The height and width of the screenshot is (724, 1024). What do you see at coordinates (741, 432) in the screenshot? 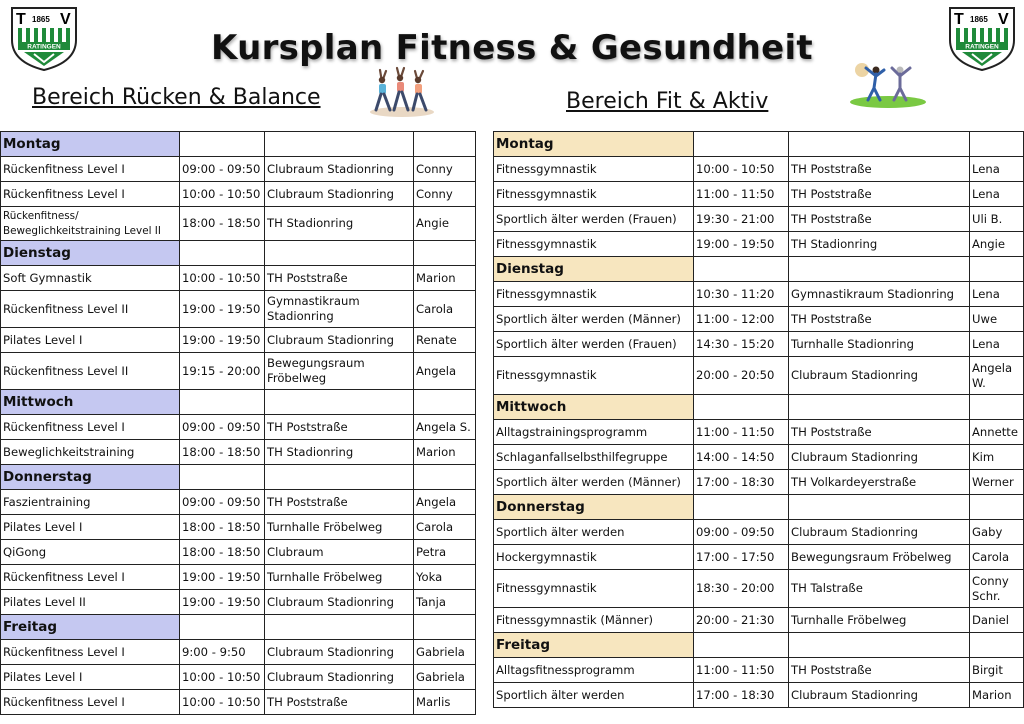
I see `course-time: 11:00 - 11:50` at bounding box center [741, 432].